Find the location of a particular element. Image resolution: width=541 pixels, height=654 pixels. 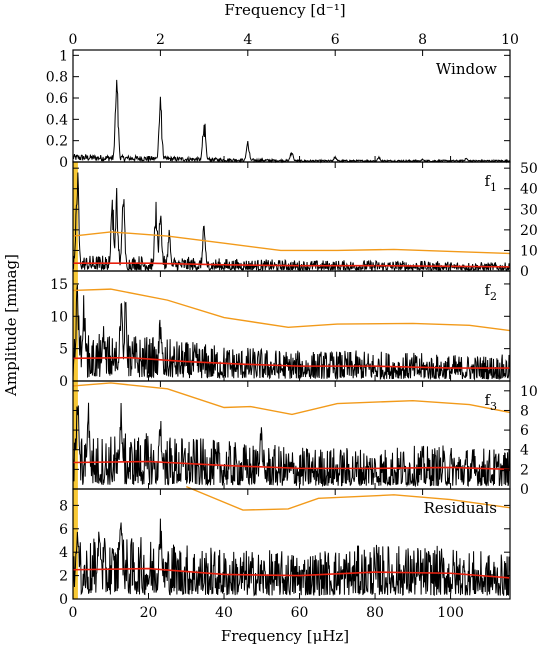

f1-panel-label-sub: 1 is located at coordinates (493, 187).